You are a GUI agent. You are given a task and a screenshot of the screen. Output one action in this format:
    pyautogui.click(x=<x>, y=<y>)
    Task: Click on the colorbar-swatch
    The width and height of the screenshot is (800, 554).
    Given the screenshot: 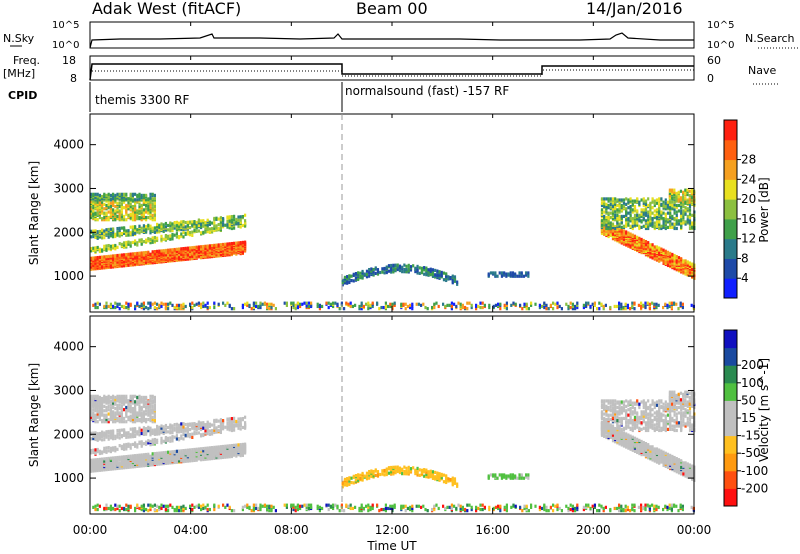 What is the action you would take?
    pyautogui.click(x=730, y=150)
    